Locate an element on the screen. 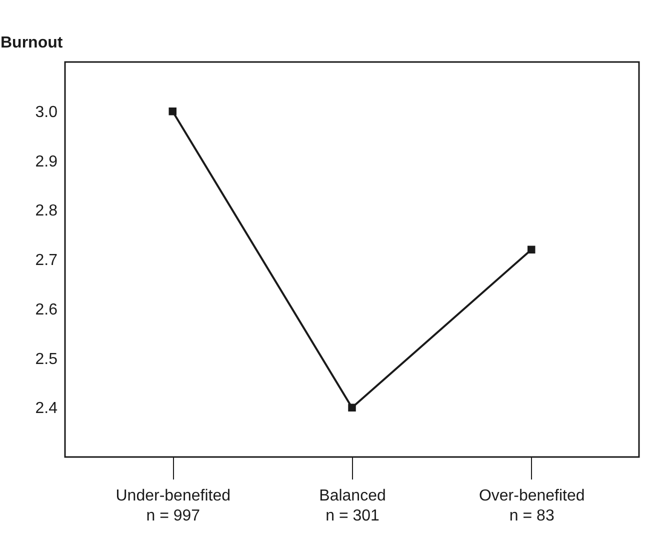  y-tick-label: 2.7 is located at coordinates (46, 260).